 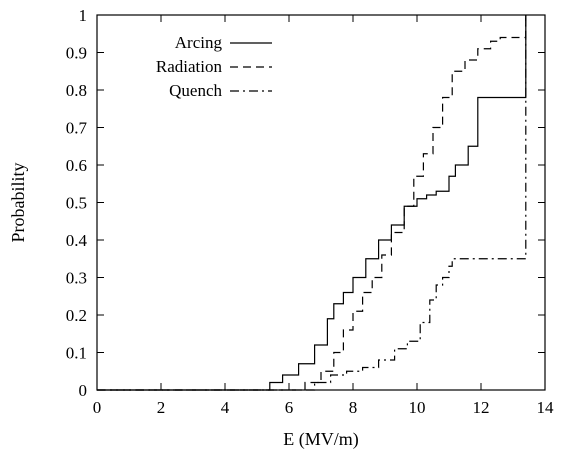 What do you see at coordinates (97, 407) in the screenshot?
I see `x-tick-label: 0` at bounding box center [97, 407].